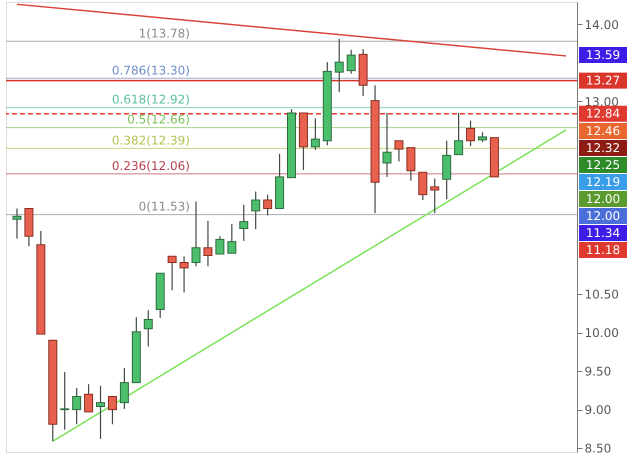  What do you see at coordinates (601, 101) in the screenshot?
I see `y-tick-label: 13.00` at bounding box center [601, 101].